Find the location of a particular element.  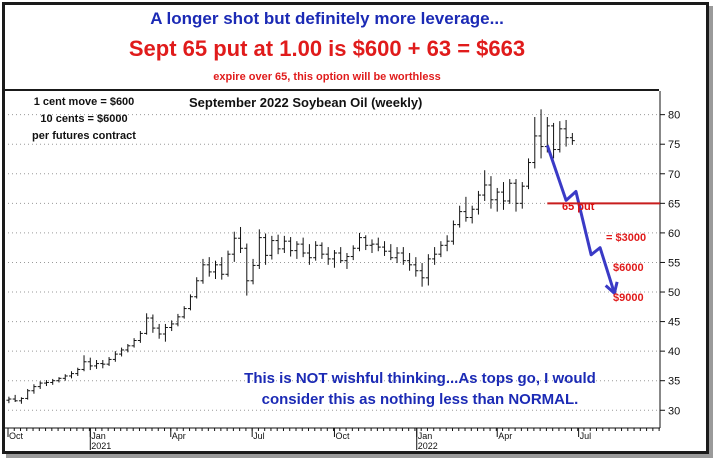

y-tick-label: 35 is located at coordinates (674, 382).